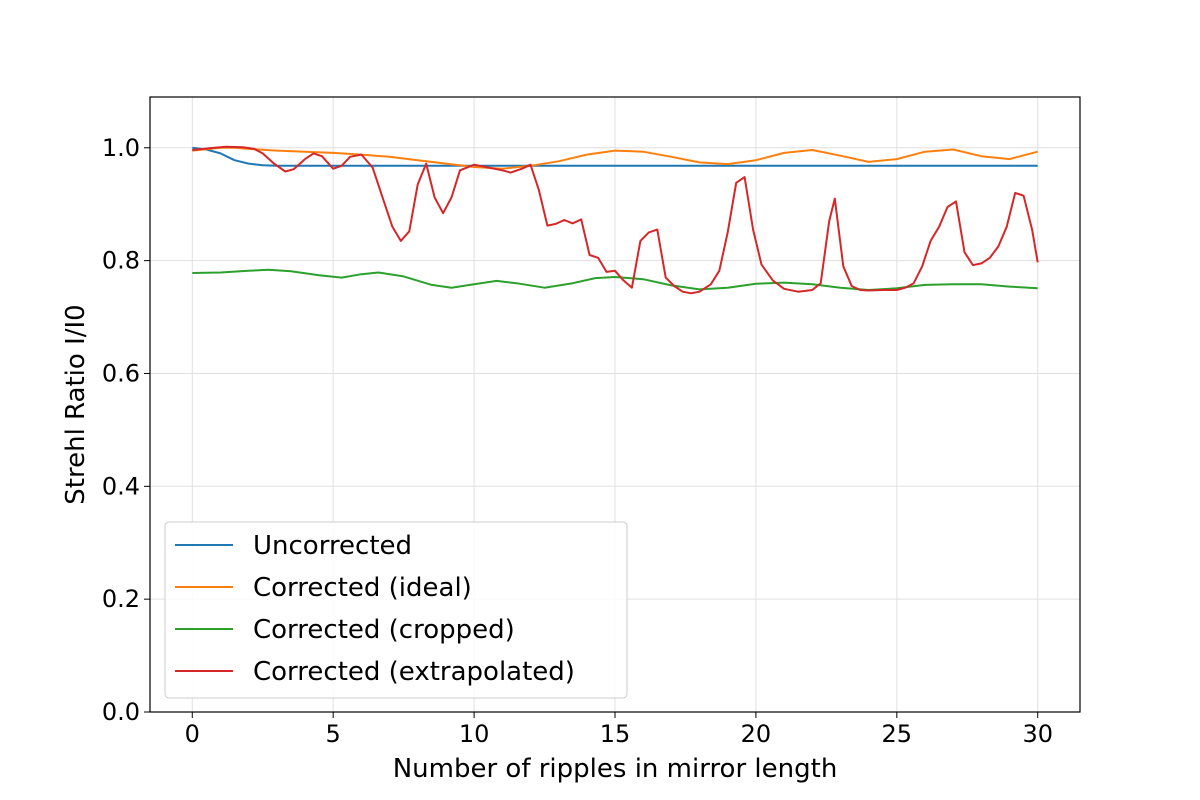 Image resolution: width=1200 pixels, height=800 pixels. I want to click on series-line-uncorrected, so click(615, 156).